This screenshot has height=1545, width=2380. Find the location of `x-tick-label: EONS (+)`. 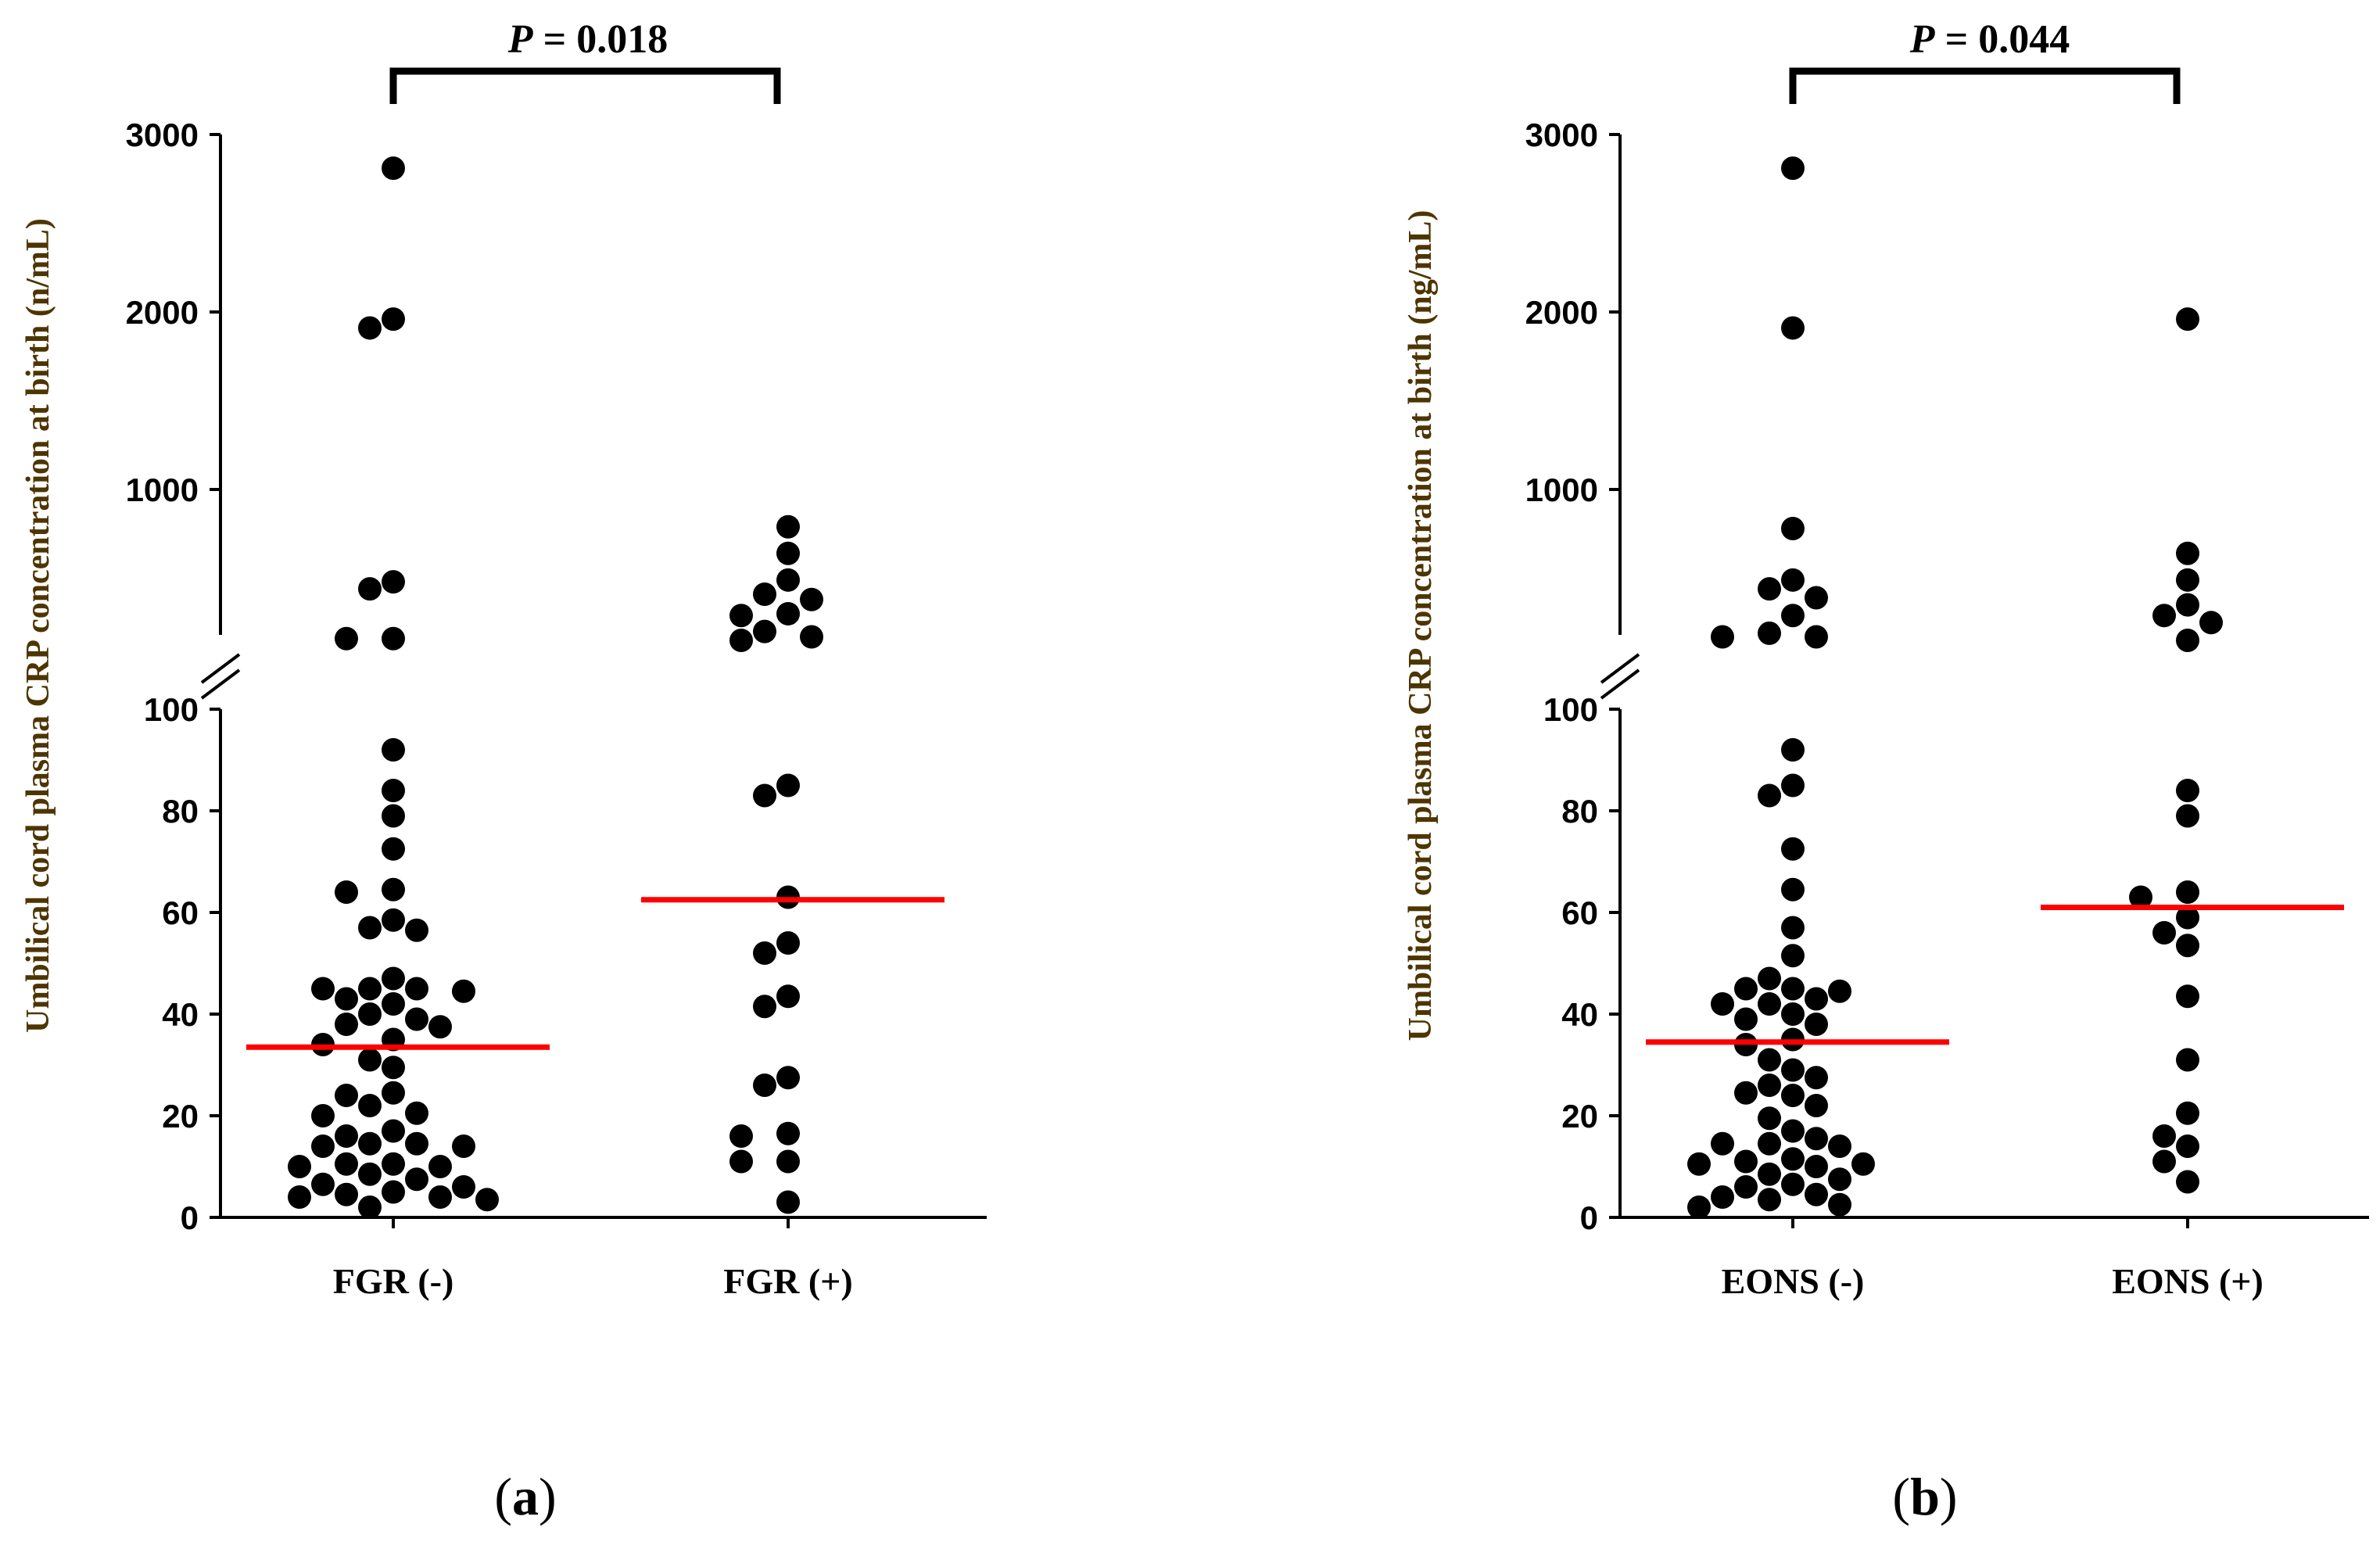

x-tick-label: EONS (+) is located at coordinates (2188, 1281).